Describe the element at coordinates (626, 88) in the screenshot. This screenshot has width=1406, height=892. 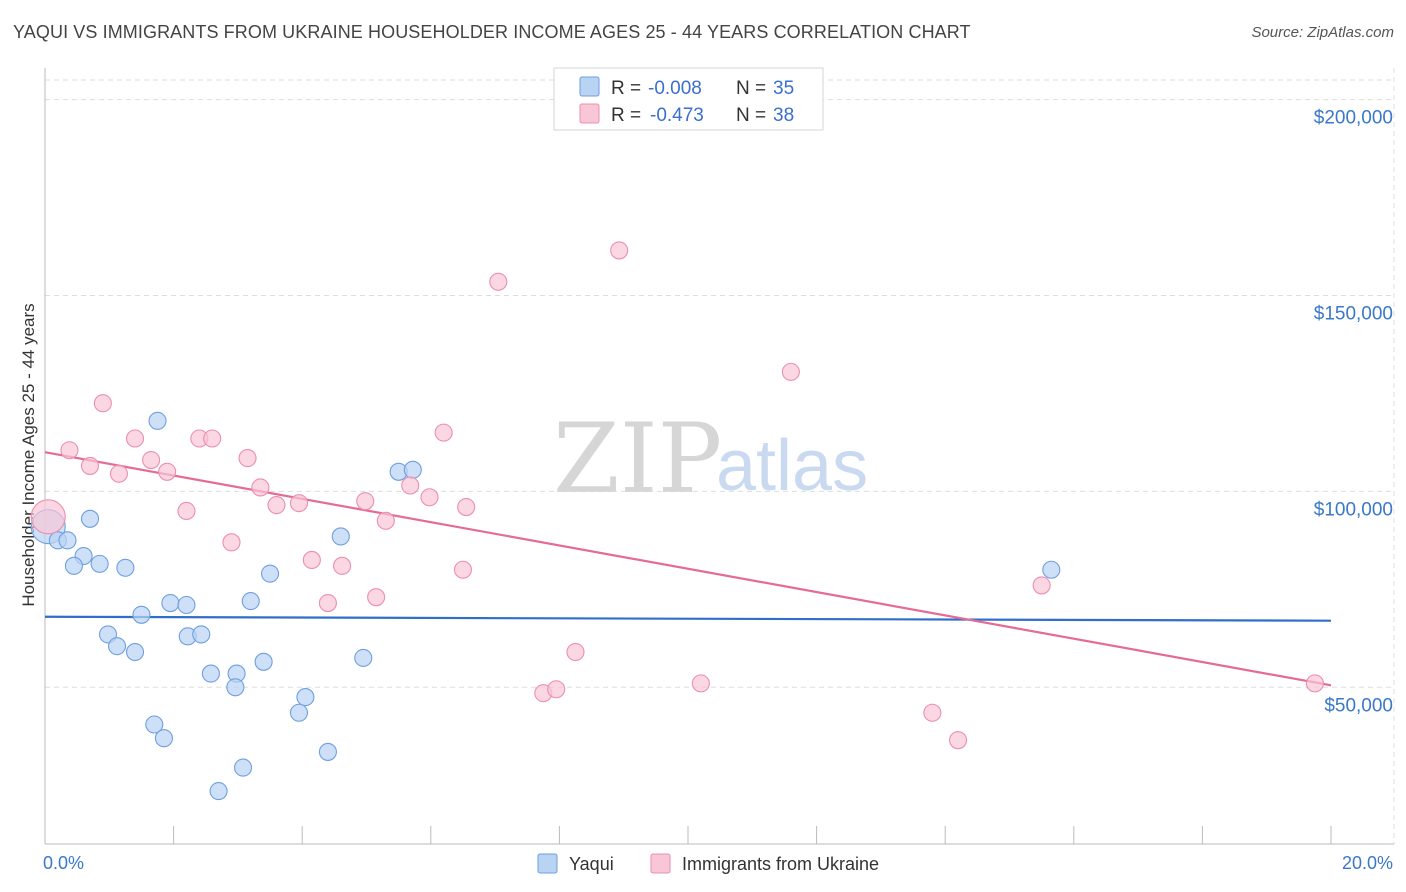
I see `legend-r-label-yaqui: R =` at that location.